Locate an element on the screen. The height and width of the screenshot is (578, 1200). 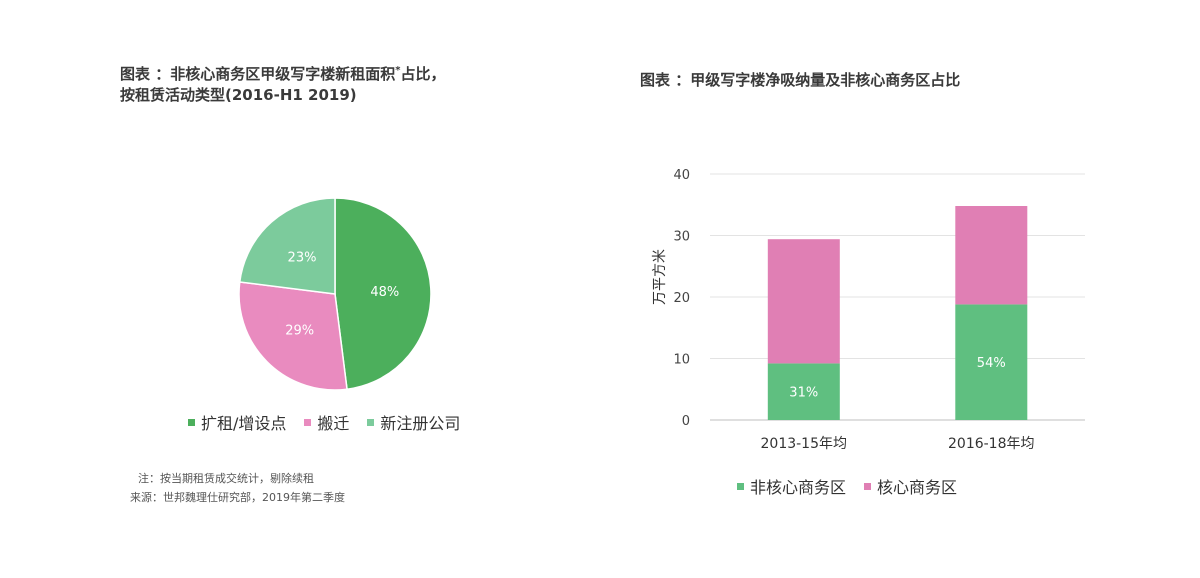
pie-chart: 48% 29% 23% is located at coordinates (335, 294).